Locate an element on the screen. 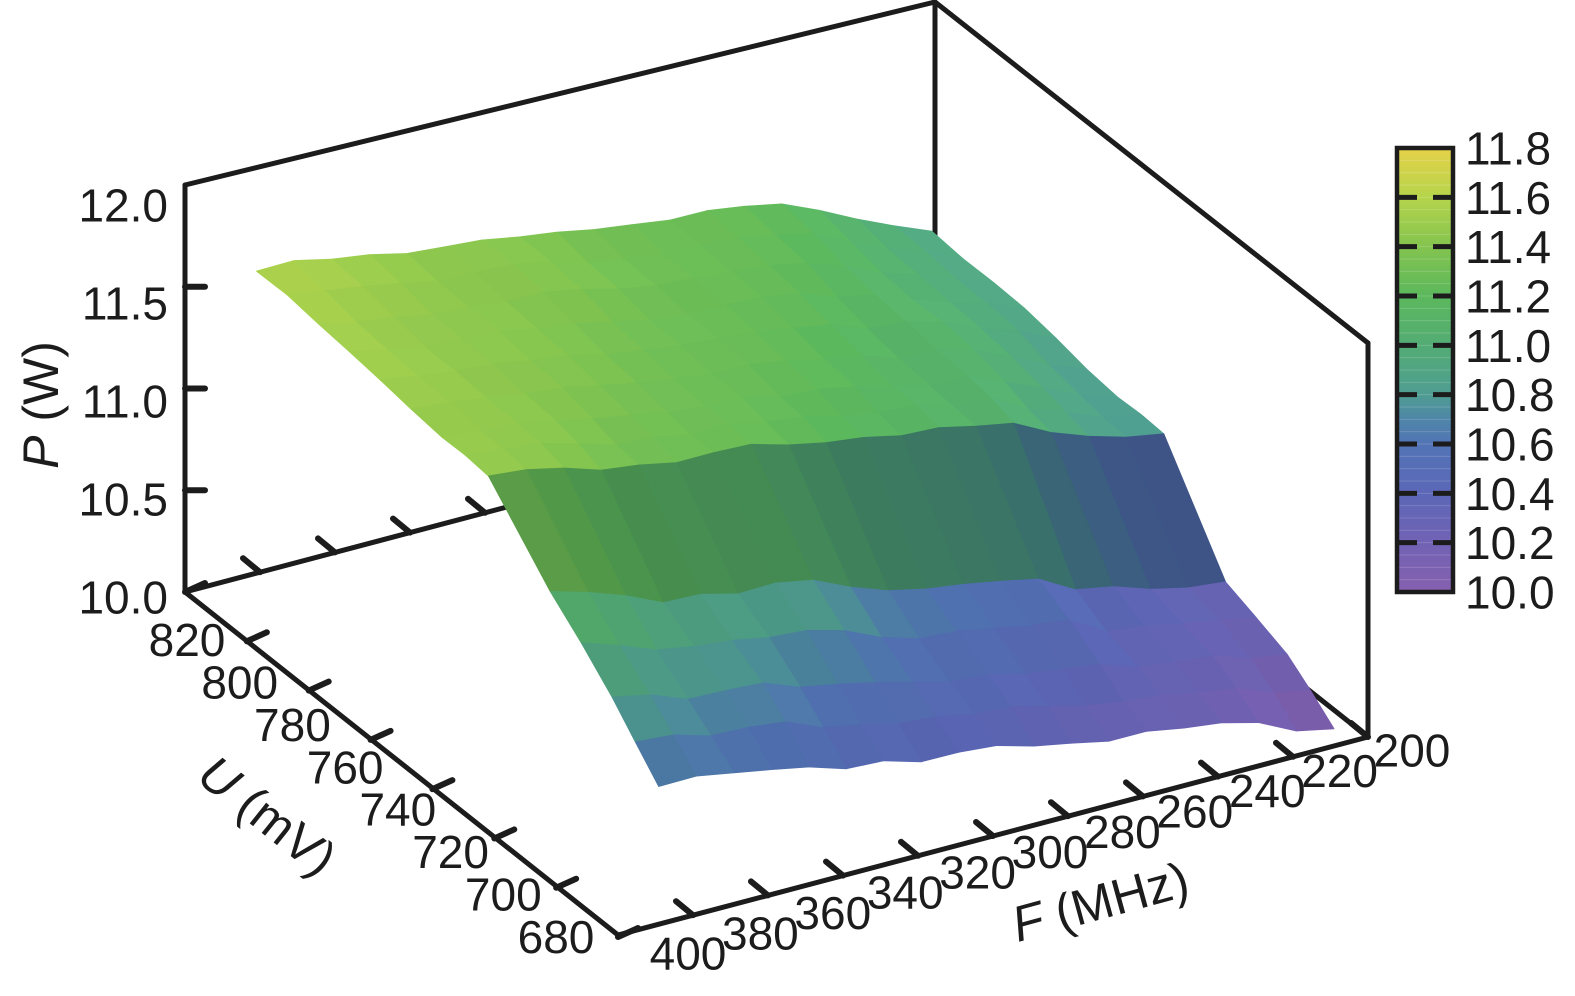 This screenshot has width=1575, height=996. u-axis-tick-label: 740 is located at coordinates (397, 810).